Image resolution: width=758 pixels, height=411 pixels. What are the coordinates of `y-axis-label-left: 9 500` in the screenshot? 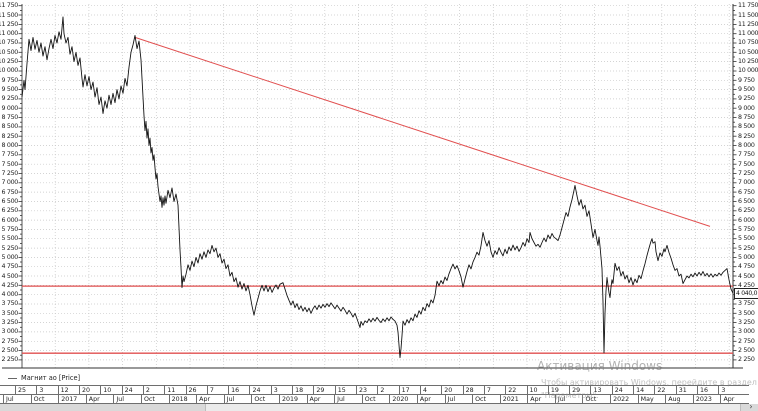 It's located at (9, 90).